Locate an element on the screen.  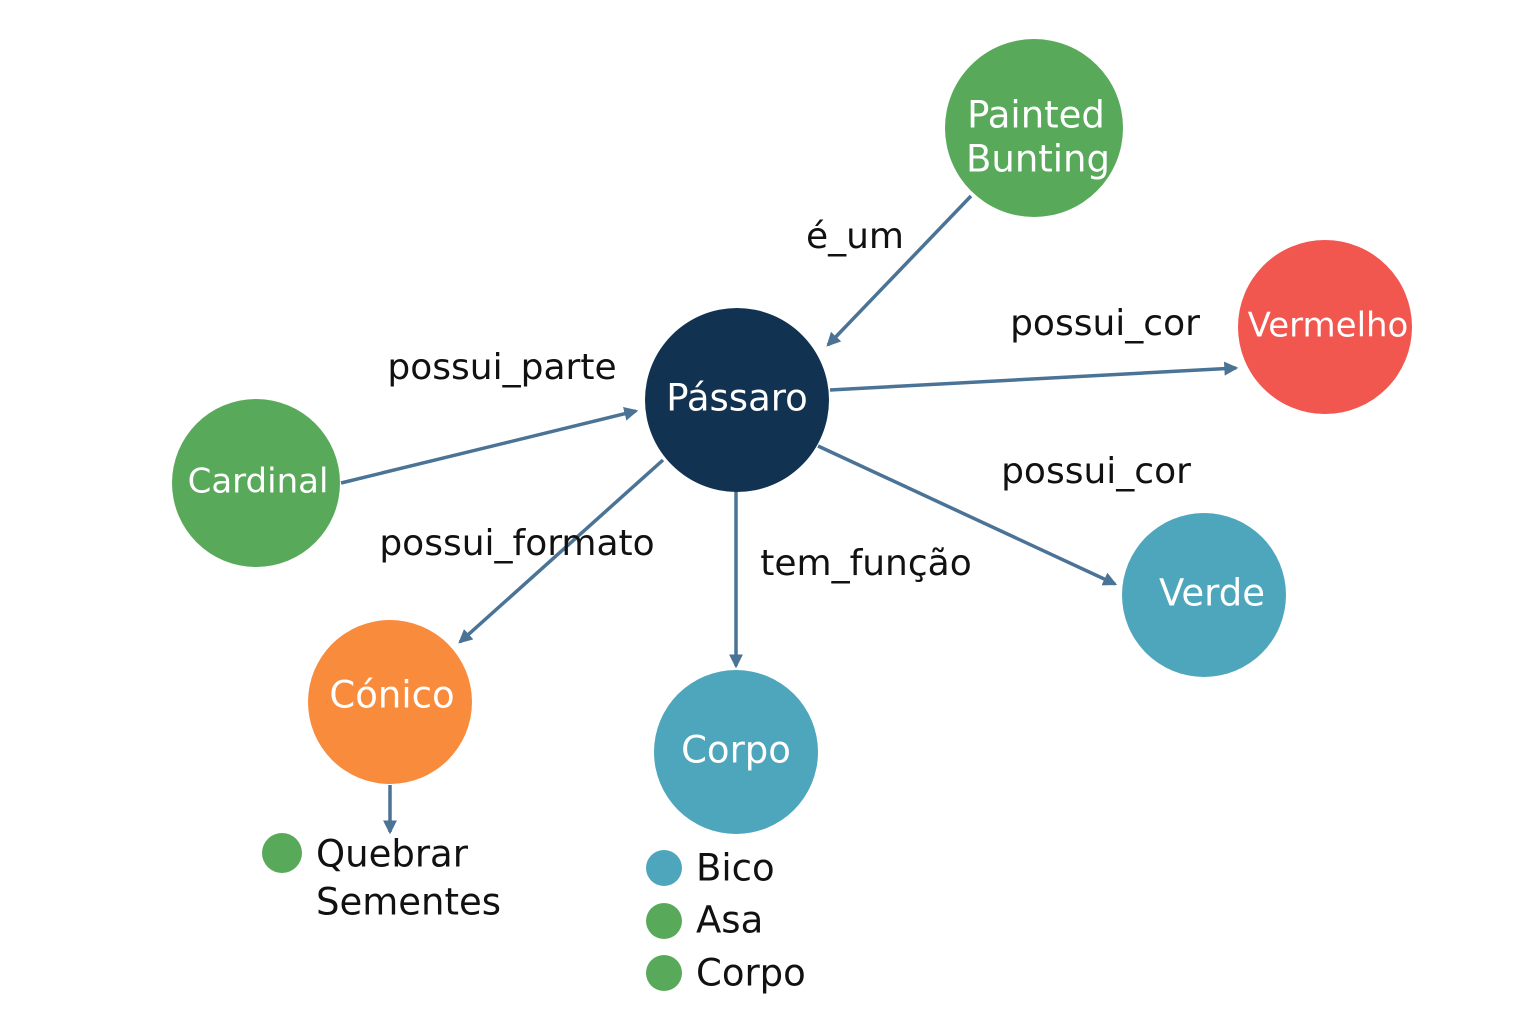
node-vermelho-circle is located at coordinates (1325, 327).